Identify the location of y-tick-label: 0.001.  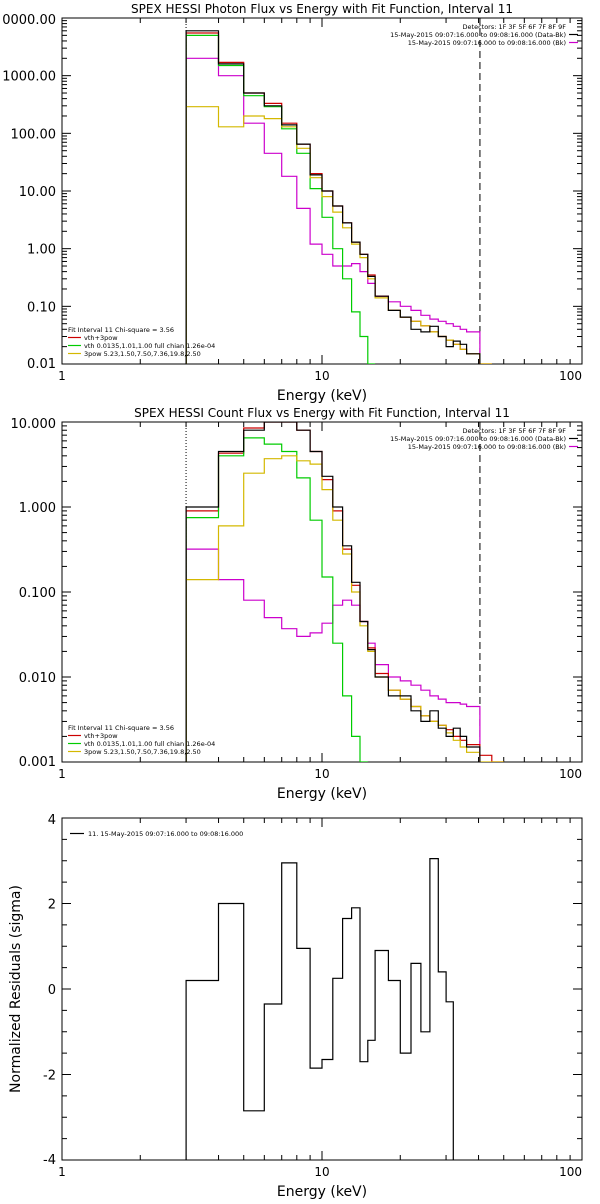
(37, 762).